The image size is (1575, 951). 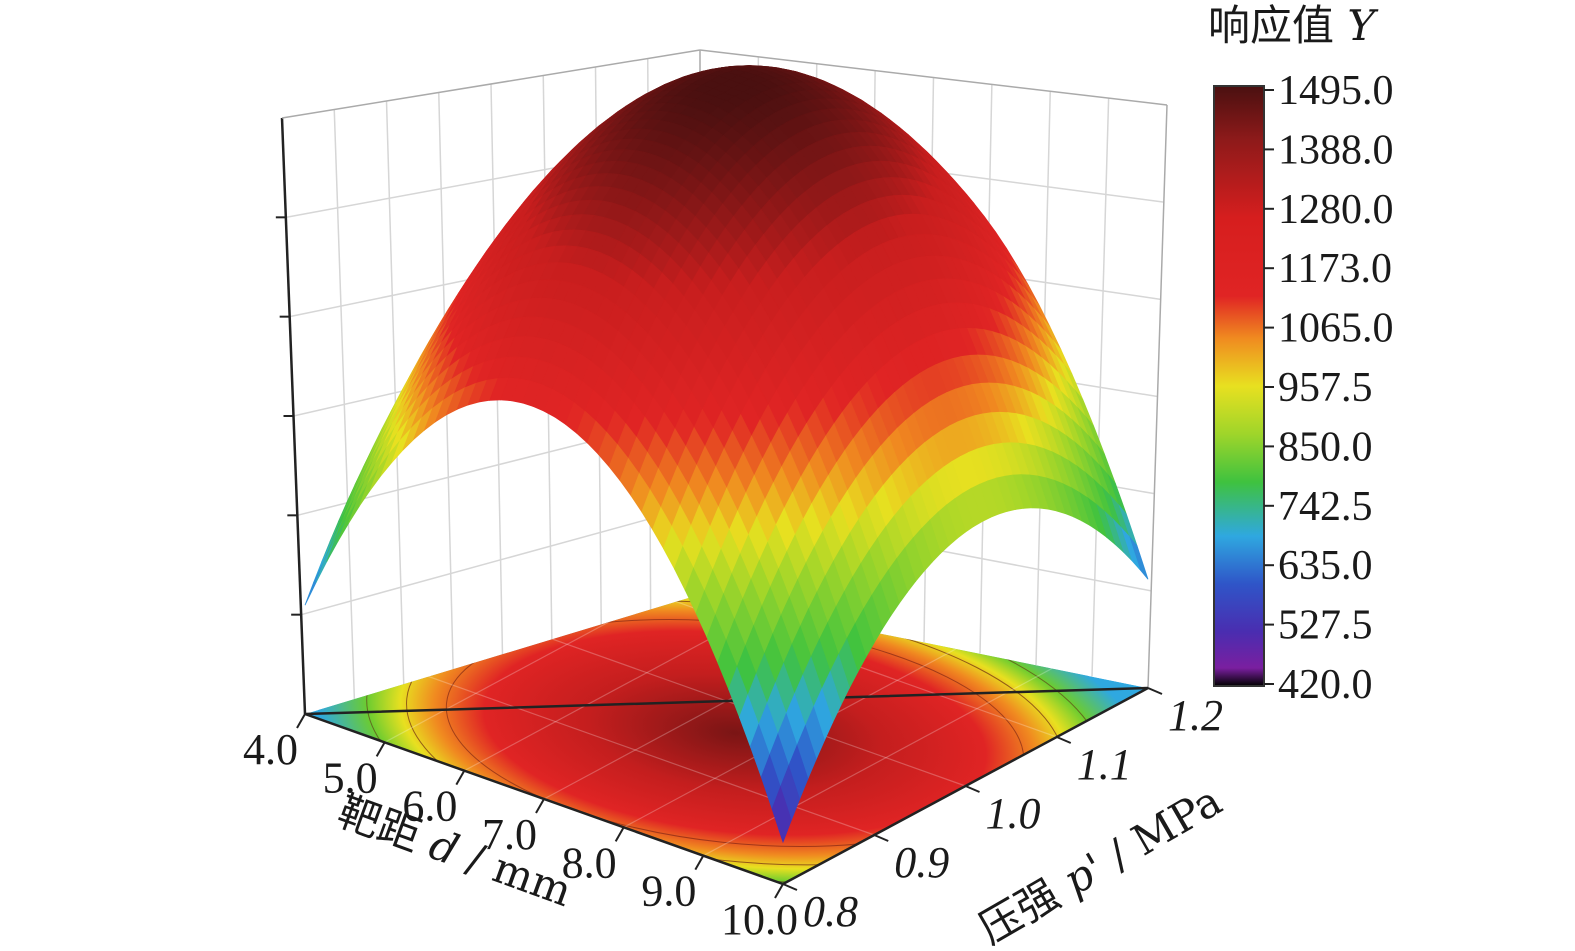 I want to click on colorbar-tick-label: 1065.0, so click(x=1336, y=329).